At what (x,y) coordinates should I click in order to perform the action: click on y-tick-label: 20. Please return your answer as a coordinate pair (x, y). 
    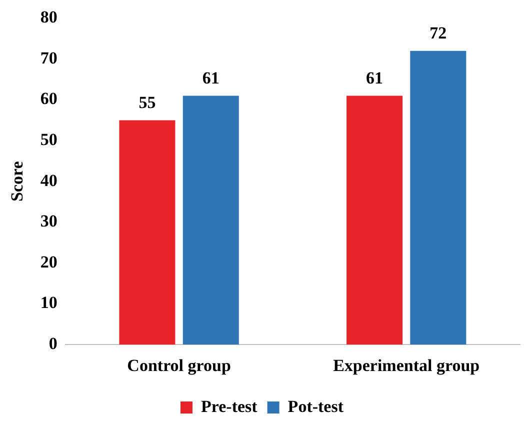
    Looking at the image, I should click on (49, 262).